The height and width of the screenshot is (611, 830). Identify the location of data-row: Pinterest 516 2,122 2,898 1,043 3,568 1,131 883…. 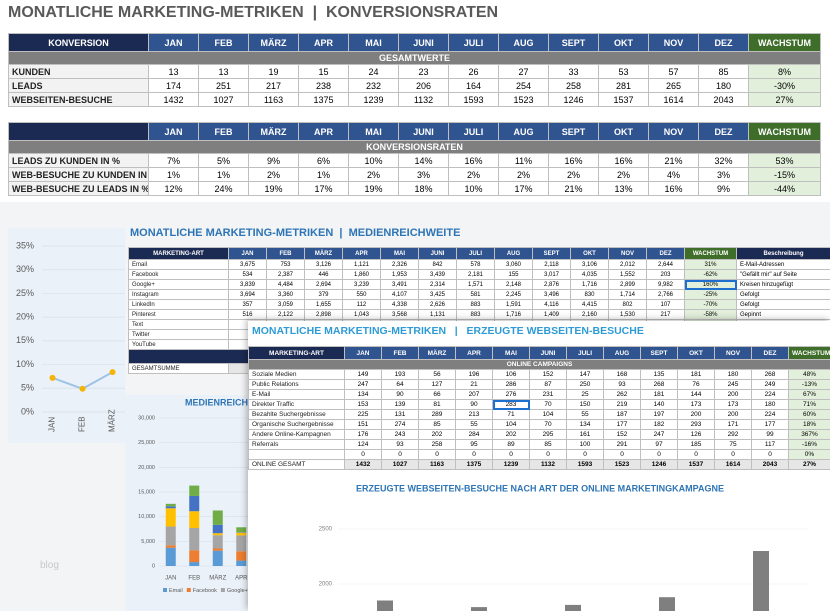
(479, 314).